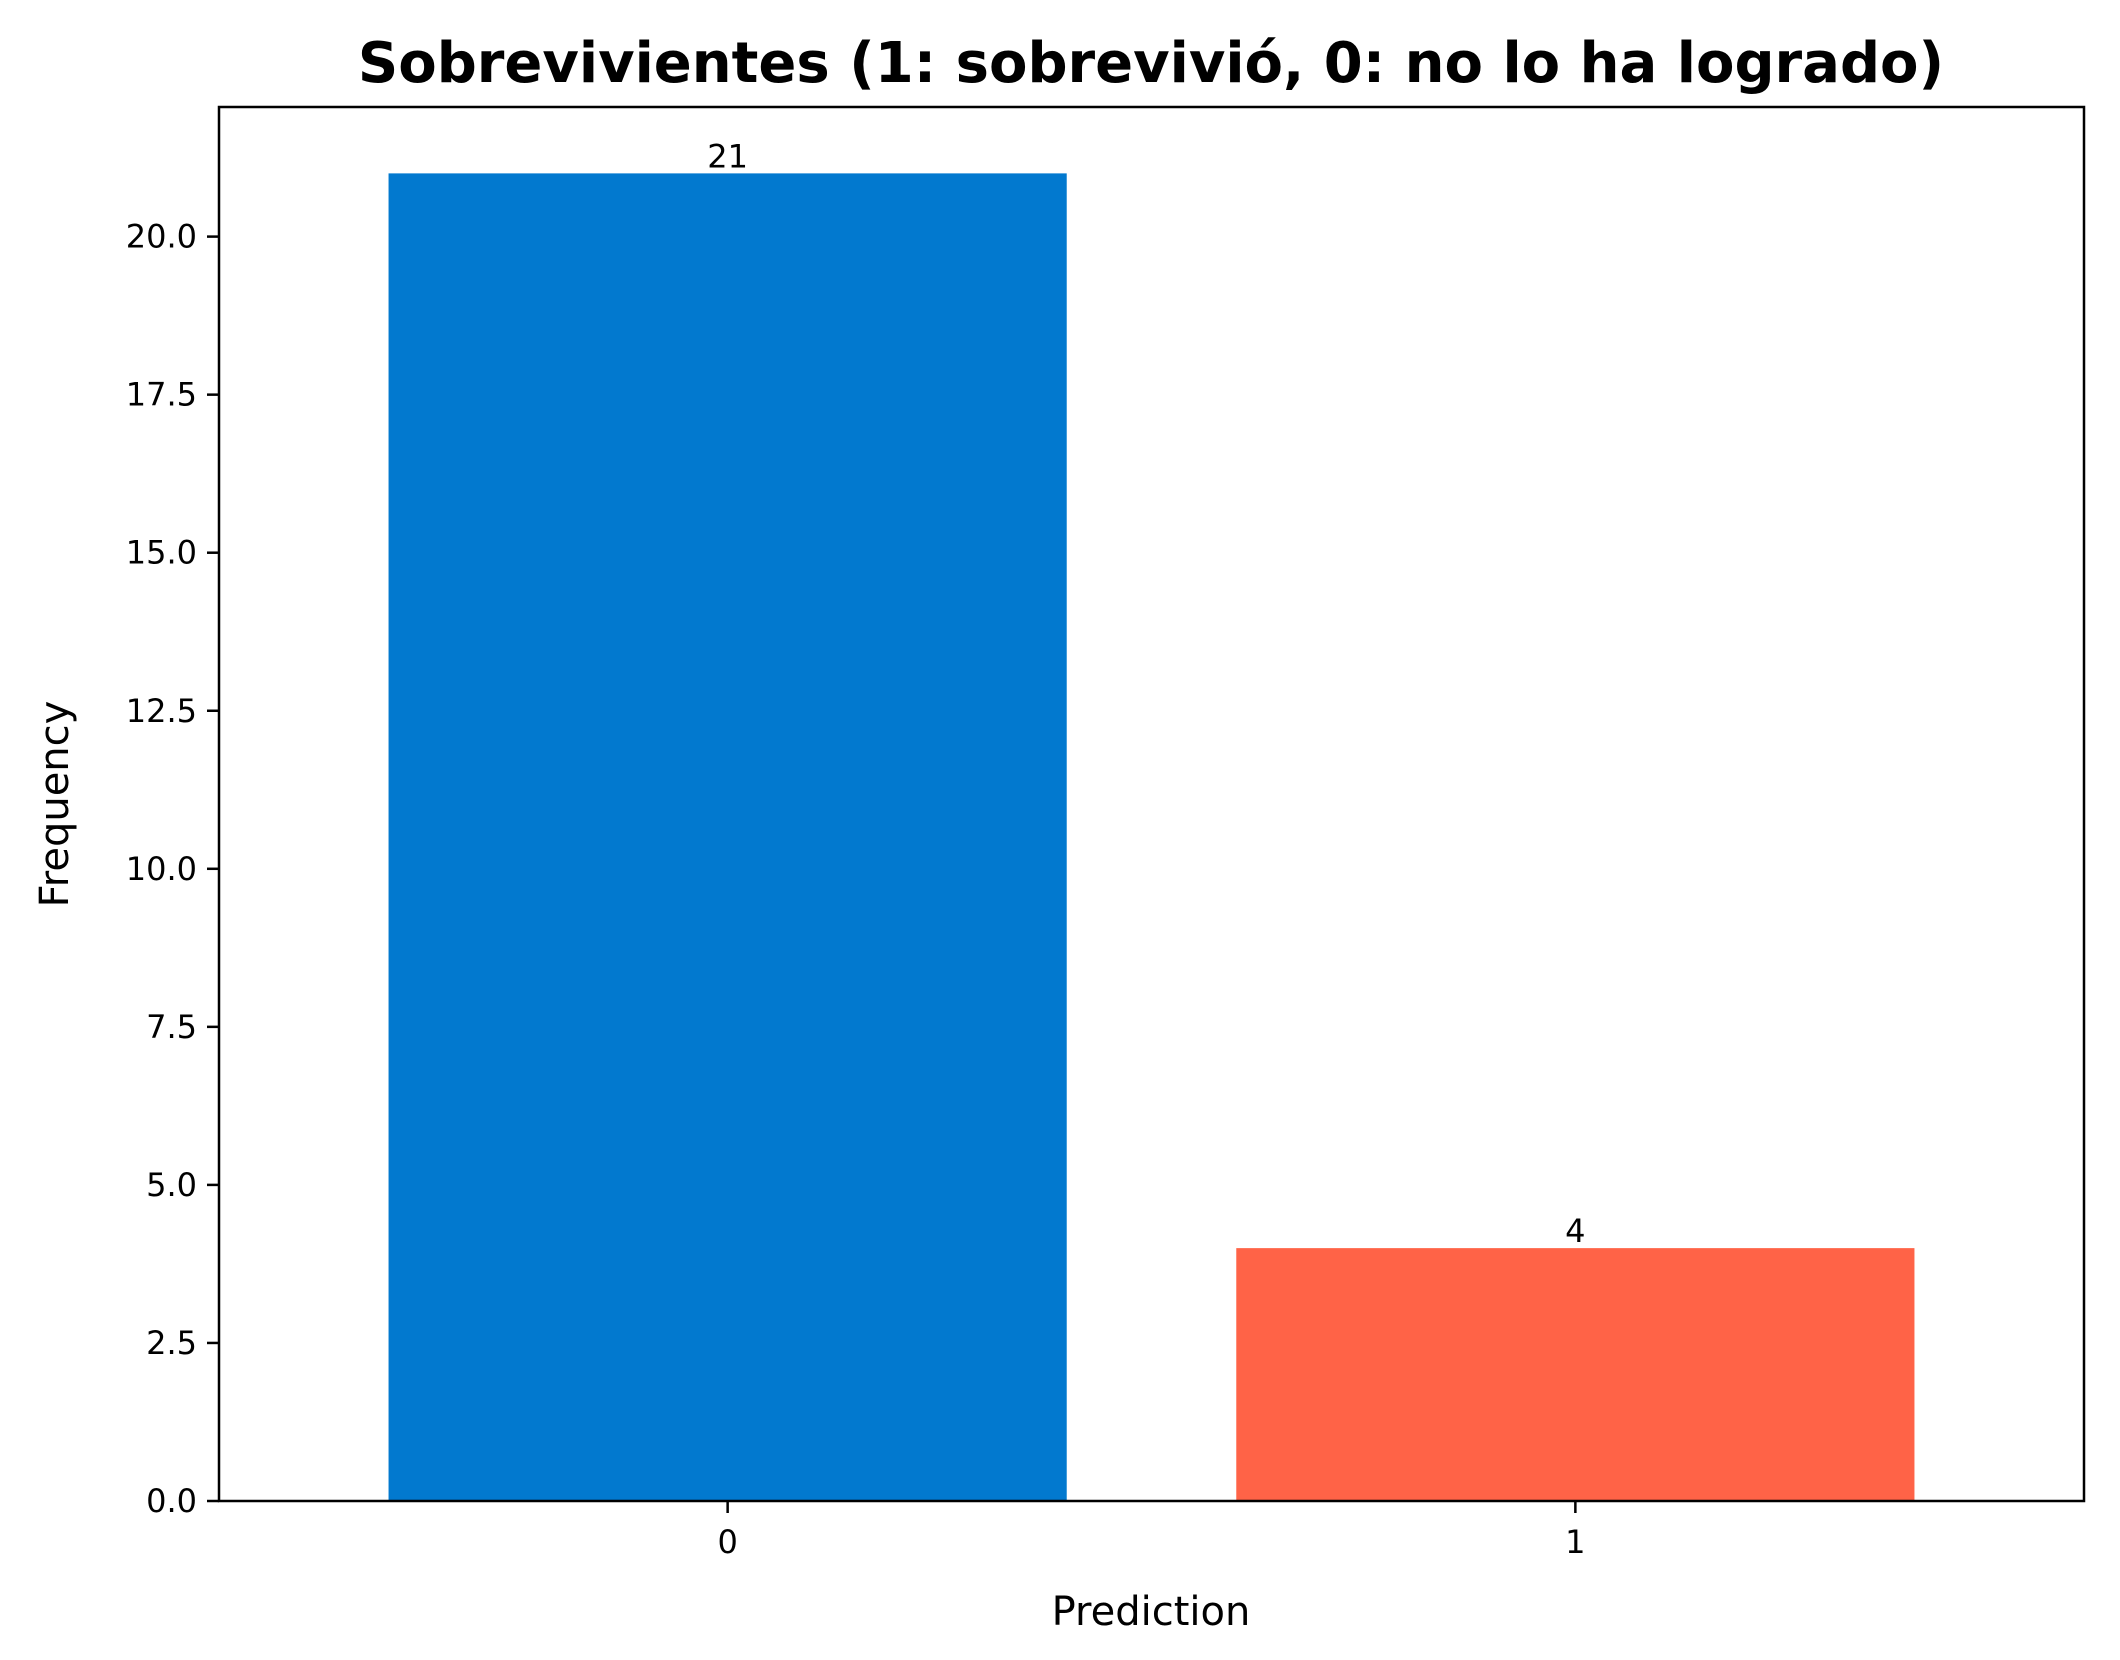  Describe the element at coordinates (171, 1185) in the screenshot. I see `y-tick-label: 5.0` at that location.